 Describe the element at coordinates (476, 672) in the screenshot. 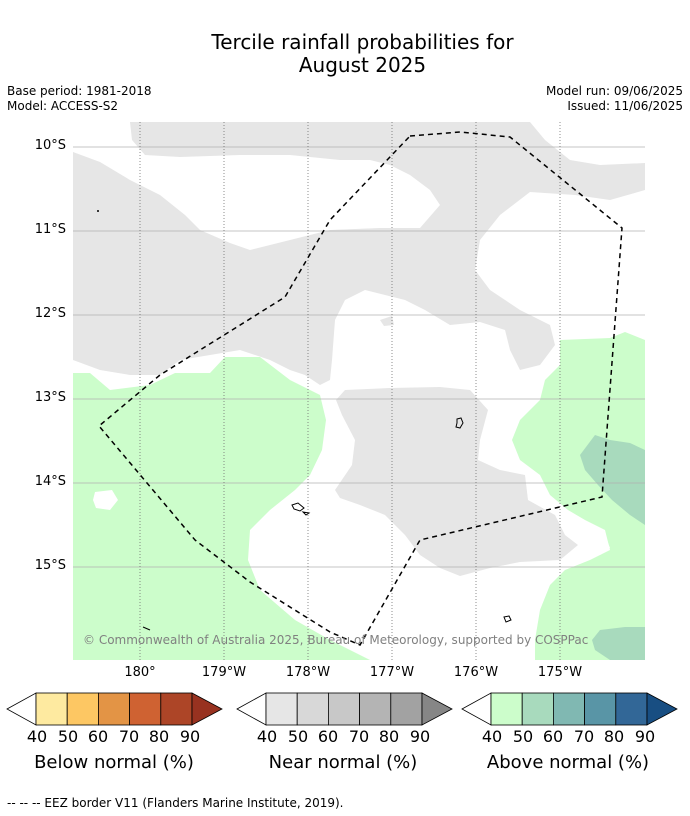

I see `lon-label: 176°W` at that location.